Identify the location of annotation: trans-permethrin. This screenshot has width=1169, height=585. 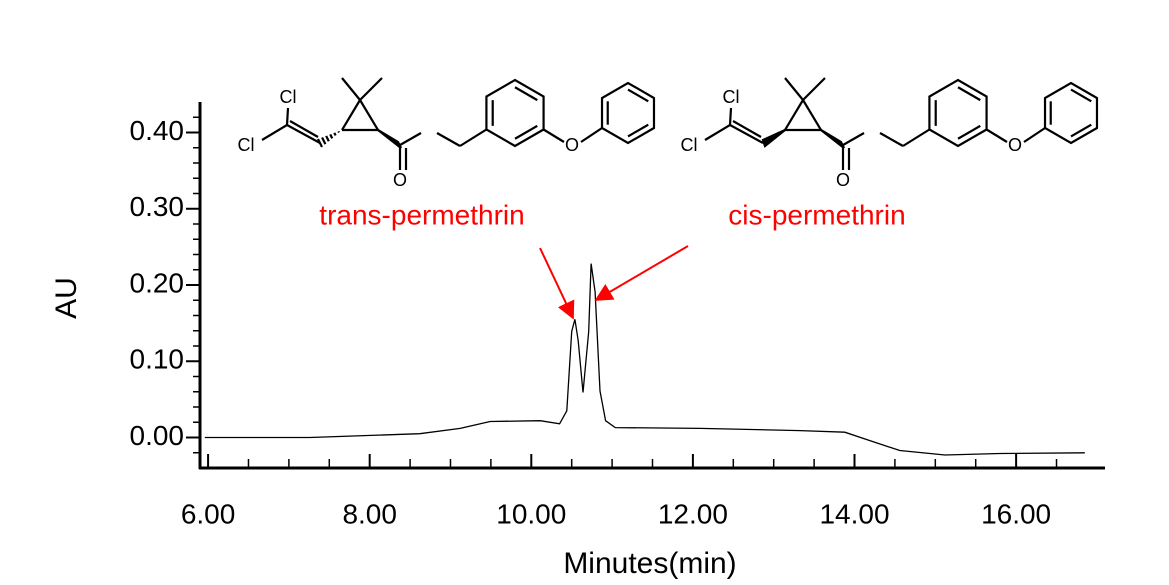
(421, 214).